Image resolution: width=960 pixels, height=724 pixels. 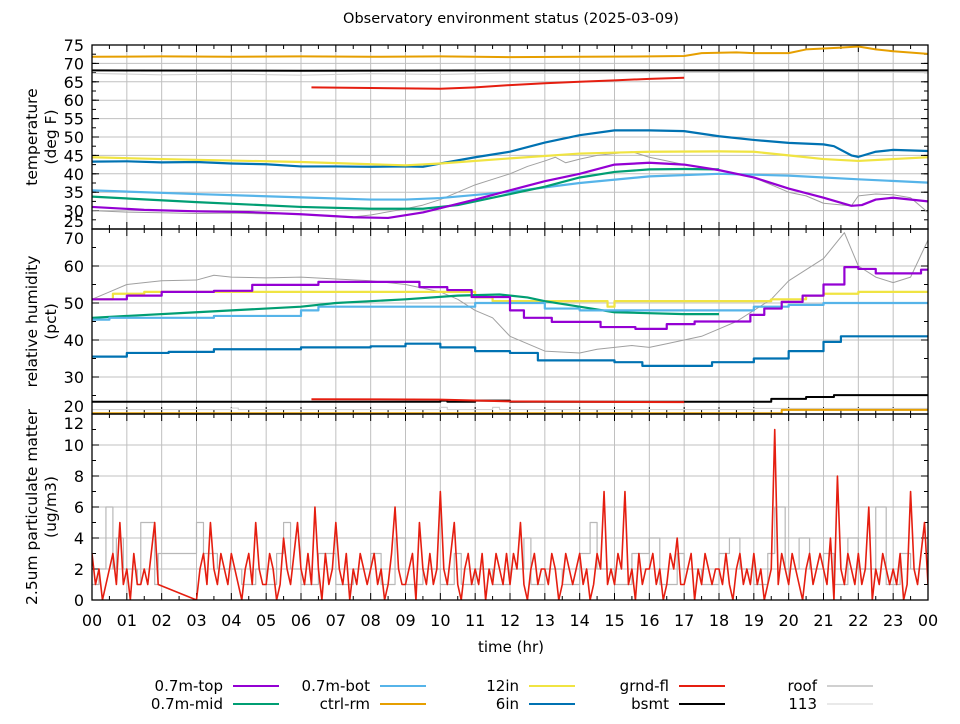 What do you see at coordinates (51, 136) in the screenshot?
I see `y-axis-label: (deg F)` at bounding box center [51, 136].